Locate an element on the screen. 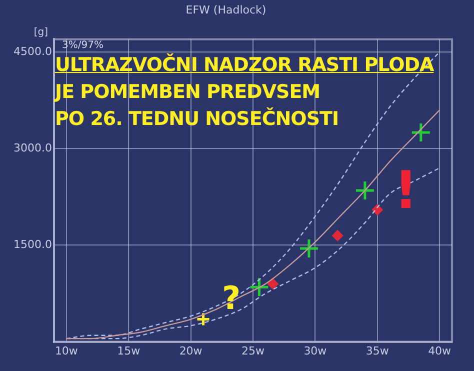 Image resolution: width=474 pixels, height=371 pixels. y-tick-label: 3000.0 is located at coordinates (33, 148).